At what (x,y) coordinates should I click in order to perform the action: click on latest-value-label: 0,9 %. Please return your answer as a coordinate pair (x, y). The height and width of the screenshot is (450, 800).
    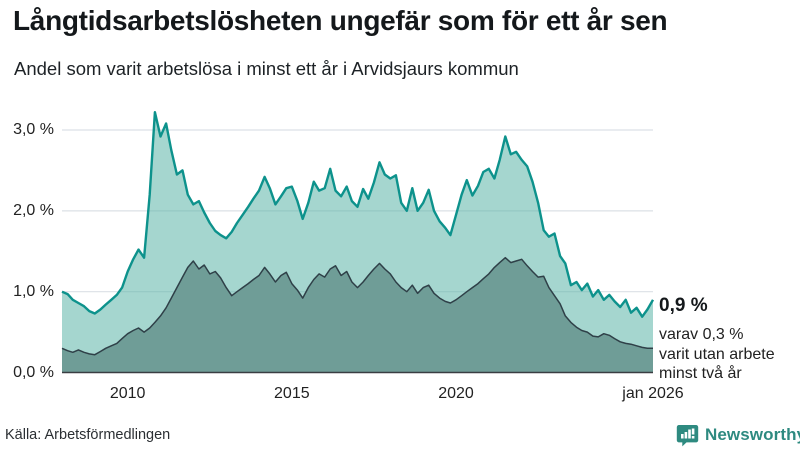
    Looking at the image, I should click on (683, 305).